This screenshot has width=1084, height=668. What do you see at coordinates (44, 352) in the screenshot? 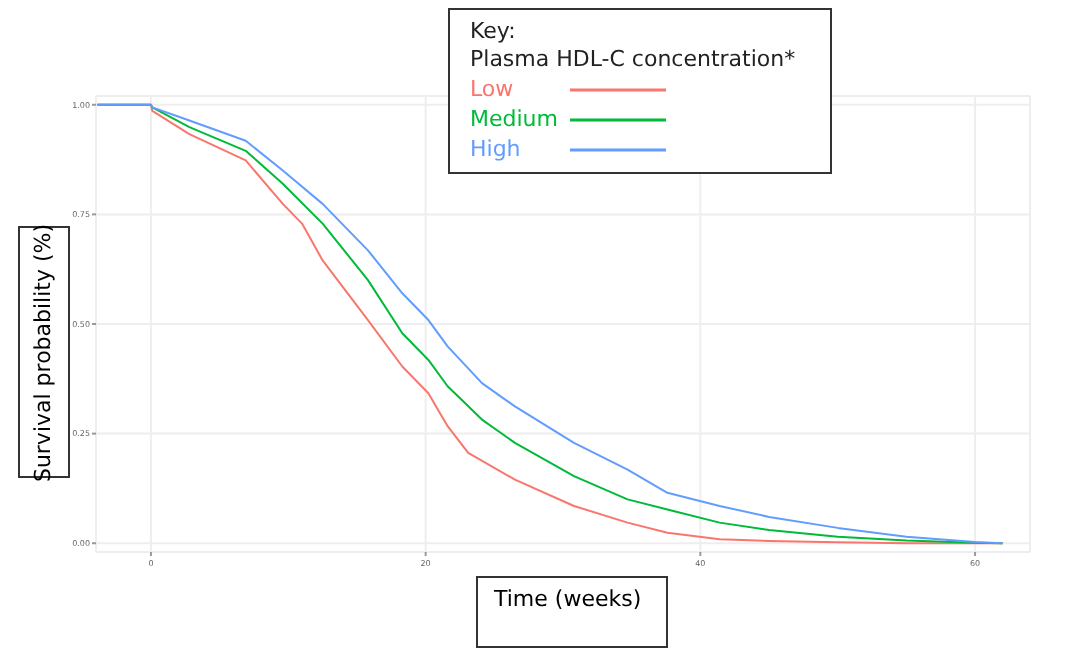
I see `y-axis-title: Survival probability (%)` at bounding box center [44, 352].